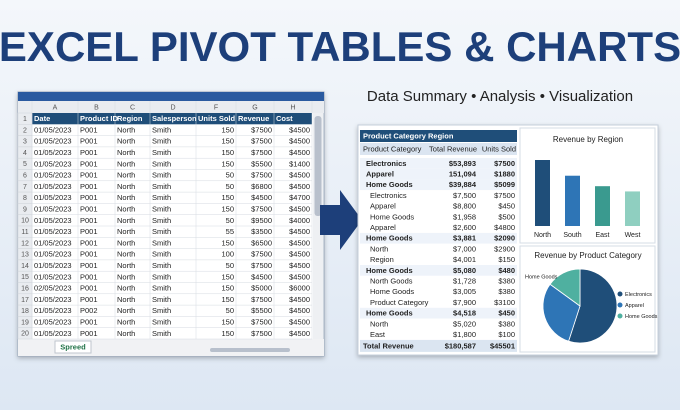  Describe the element at coordinates (464, 259) in the screenshot. I see `pivot-revenue: $4,001` at that location.